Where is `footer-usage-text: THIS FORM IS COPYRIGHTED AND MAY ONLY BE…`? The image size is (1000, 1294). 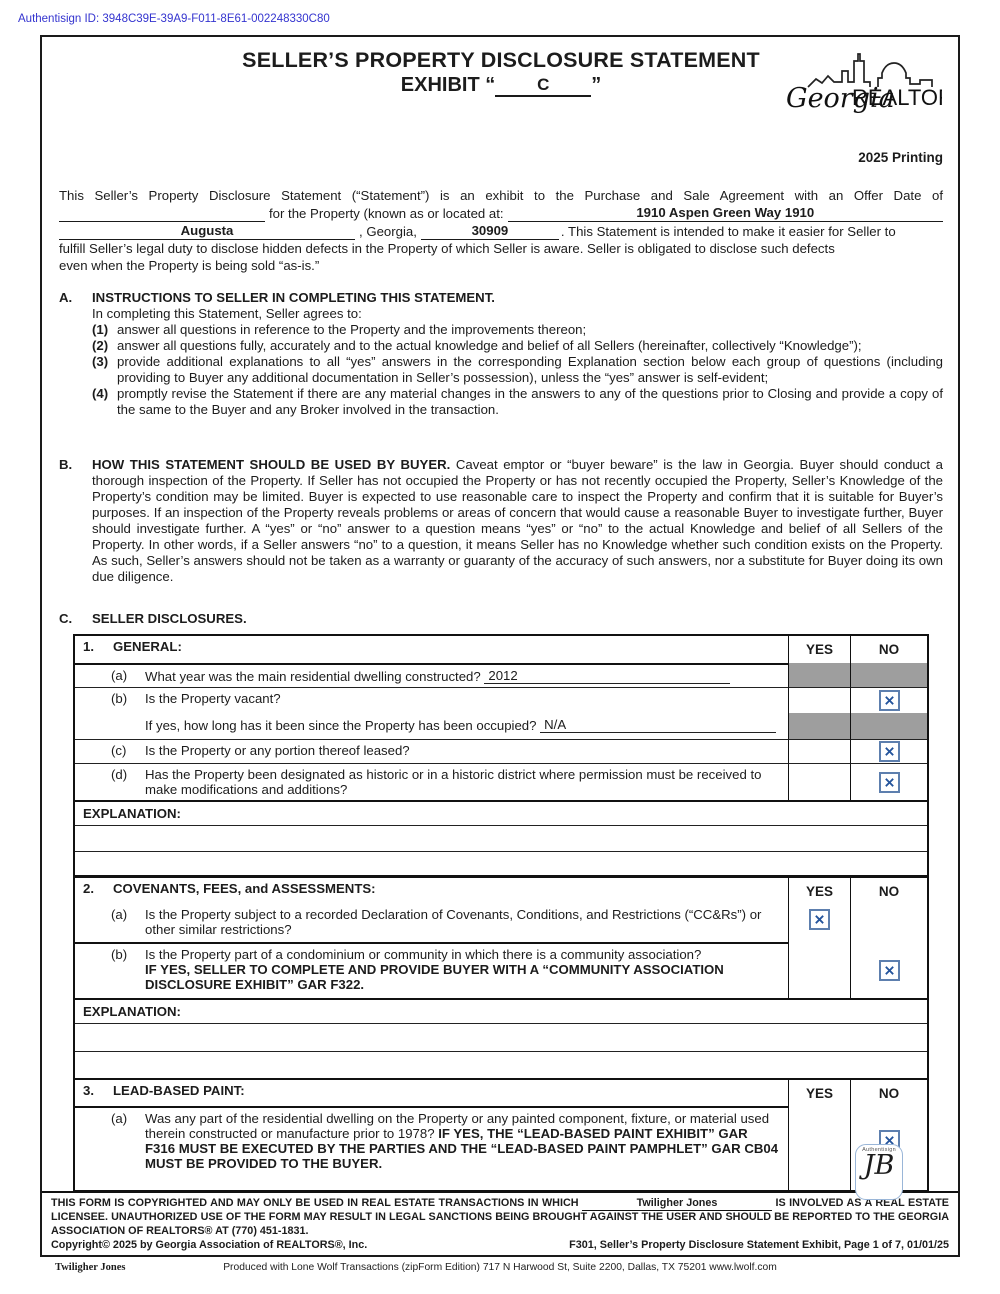 footer-usage-text: THIS FORM IS COPYRIGHTED AND MAY ONLY BE… is located at coordinates (500, 1217).